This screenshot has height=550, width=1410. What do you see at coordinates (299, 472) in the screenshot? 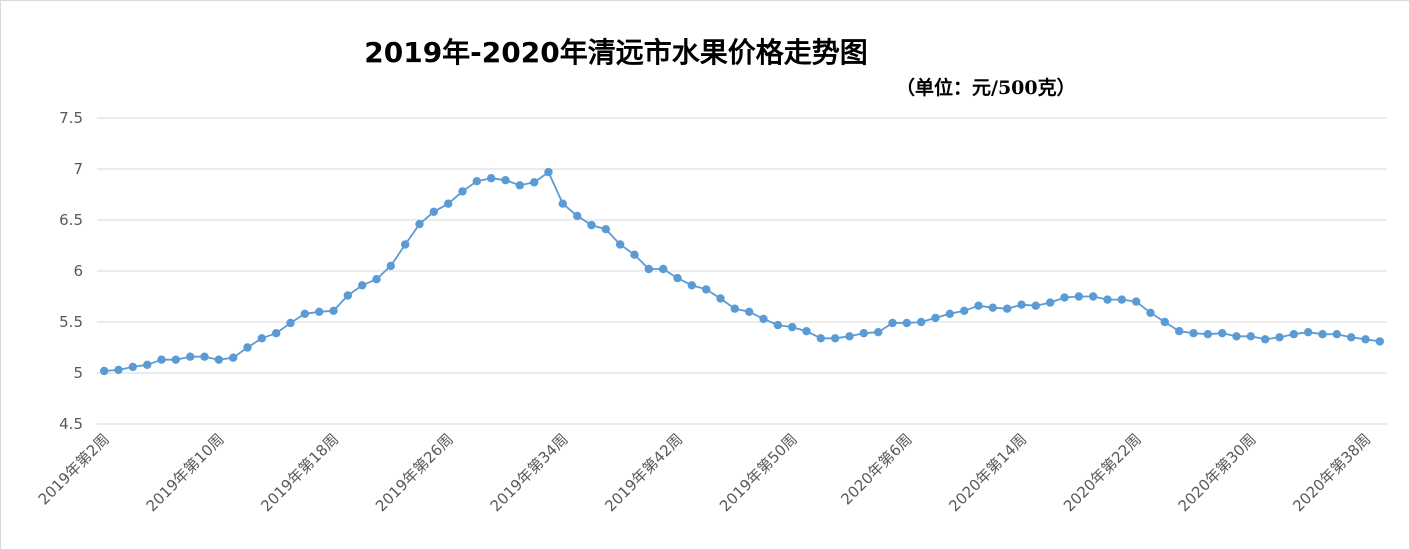
I see `x-tick-label: 2019年第18周` at bounding box center [299, 472].